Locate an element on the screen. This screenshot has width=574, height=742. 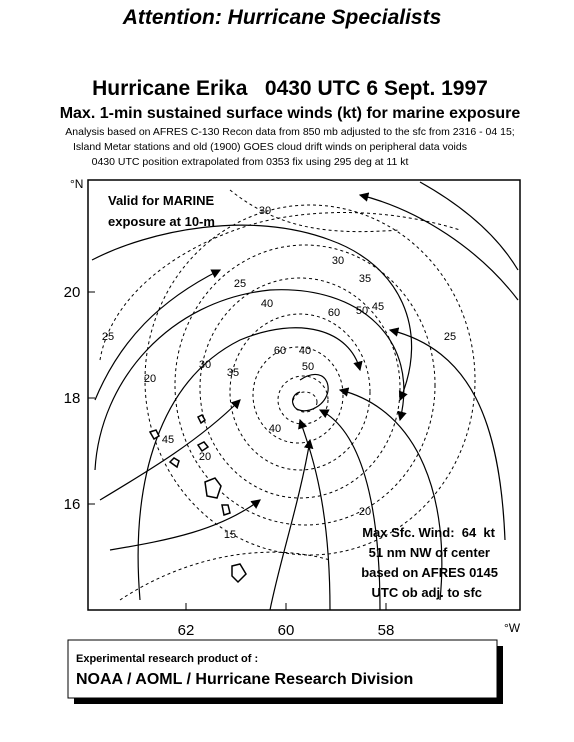
lon-tick-label: 60 is located at coordinates (286, 630).